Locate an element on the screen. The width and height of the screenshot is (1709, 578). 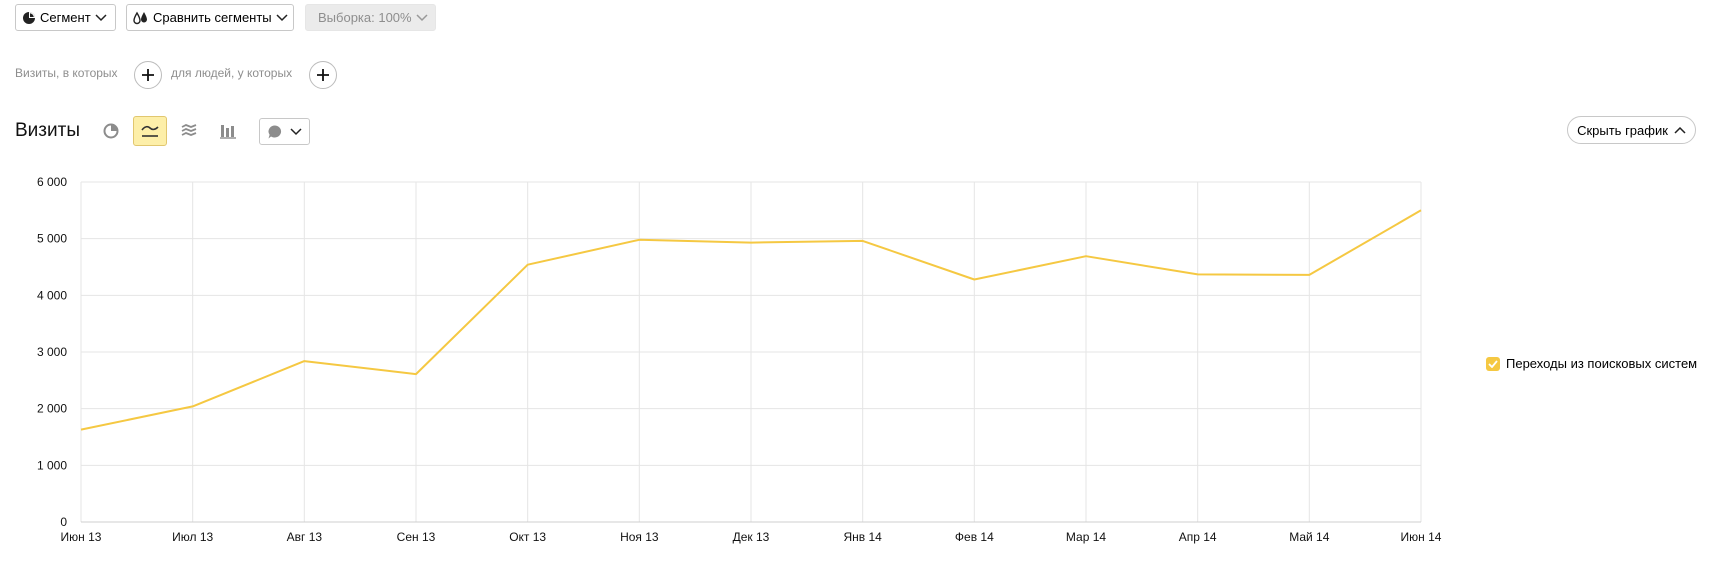
y-tick-label: 1 000 is located at coordinates (52, 465).